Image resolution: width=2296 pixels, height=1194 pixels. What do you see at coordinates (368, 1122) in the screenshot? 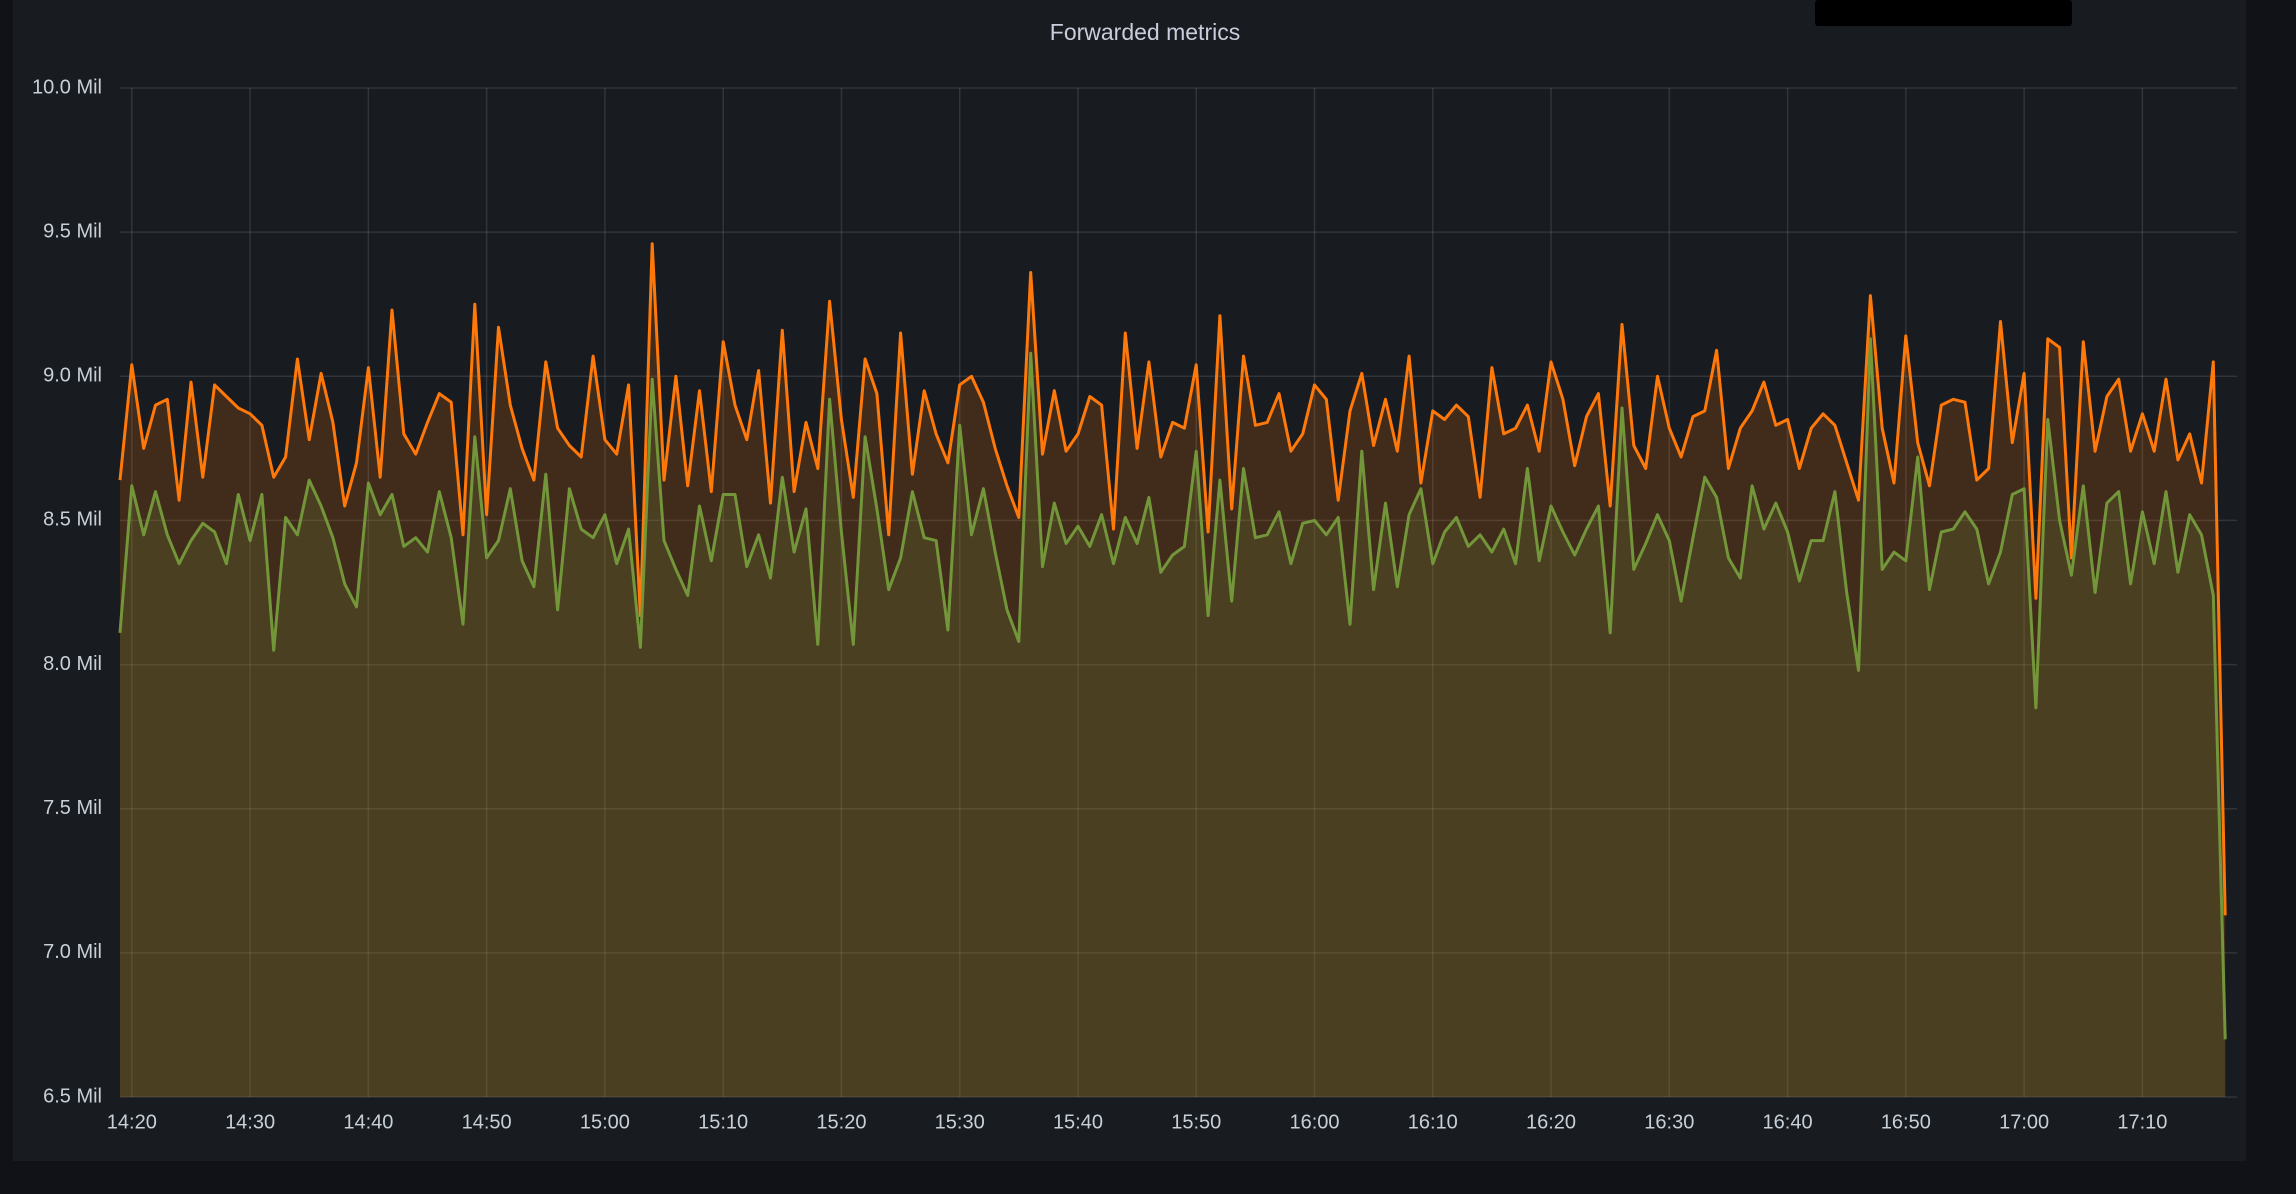
I see `x-tick-label: 14:40` at bounding box center [368, 1122].